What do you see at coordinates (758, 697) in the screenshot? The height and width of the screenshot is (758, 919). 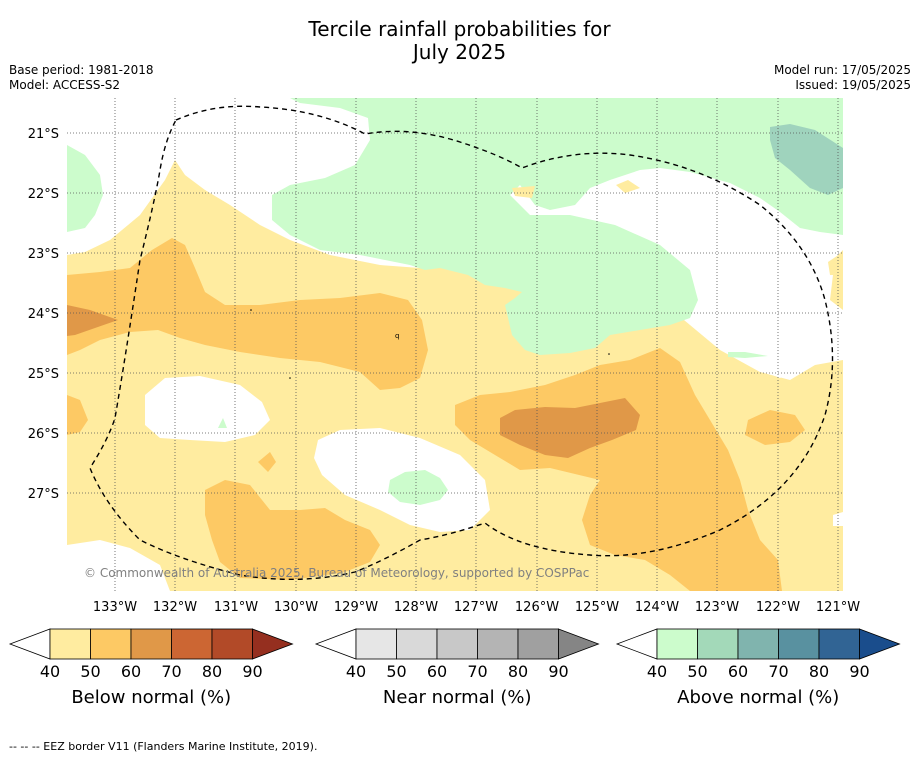 I see `colorbar-caption: Above normal (%)` at bounding box center [758, 697].